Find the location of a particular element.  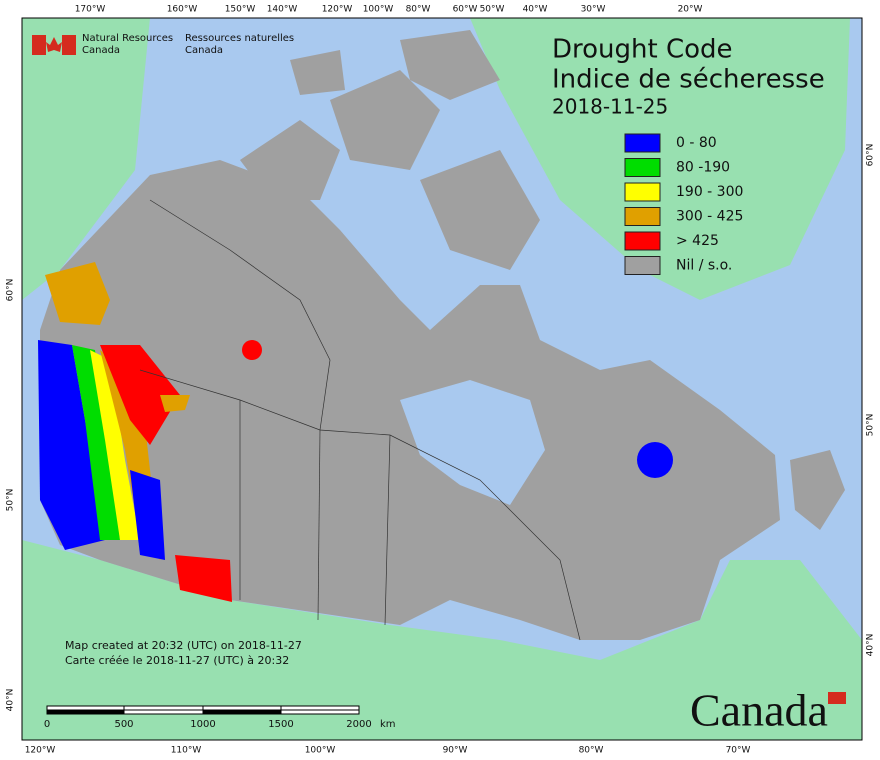

lon-label: 30°W is located at coordinates (593, 10).